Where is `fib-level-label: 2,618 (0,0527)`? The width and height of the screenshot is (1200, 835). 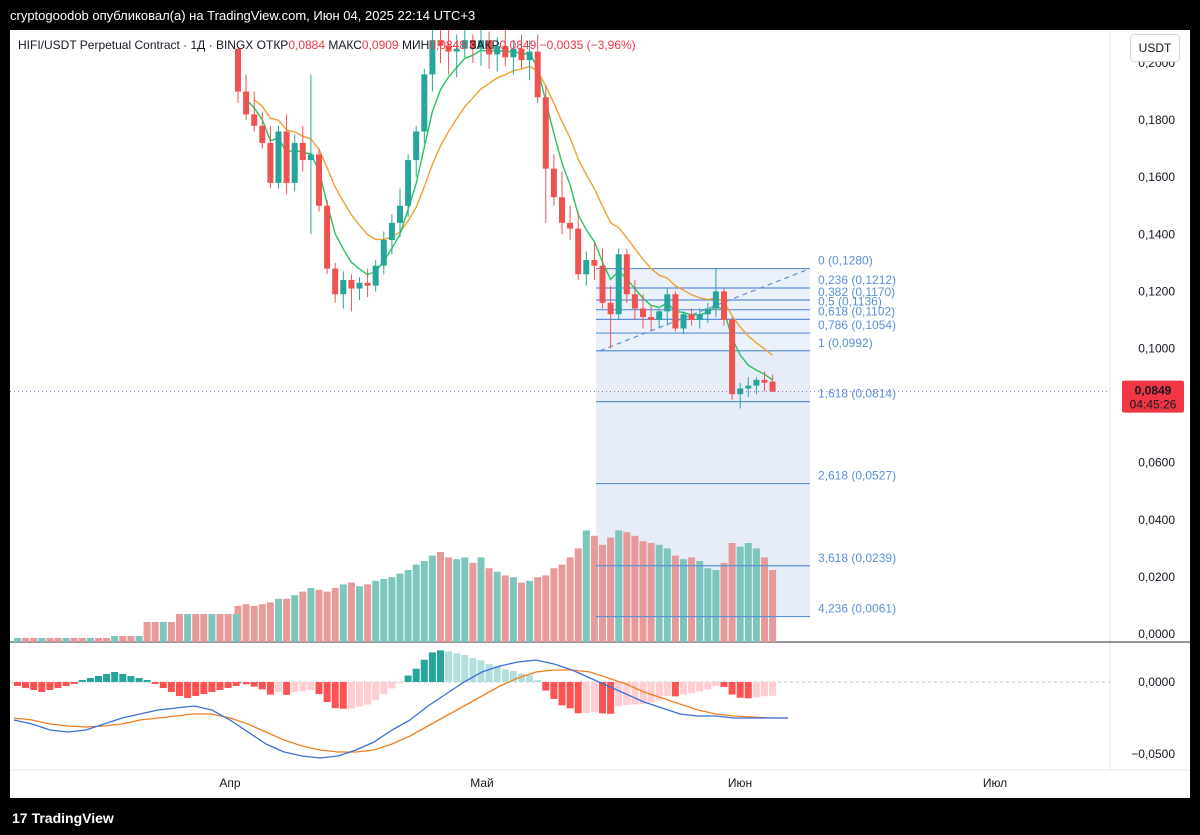
fib-level-label: 2,618 (0,0527) is located at coordinates (857, 476).